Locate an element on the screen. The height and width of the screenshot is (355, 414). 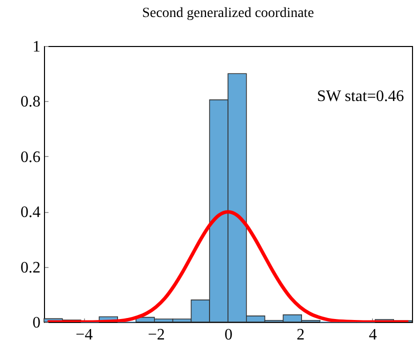
x-tick-label: 0 is located at coordinates (228, 335).